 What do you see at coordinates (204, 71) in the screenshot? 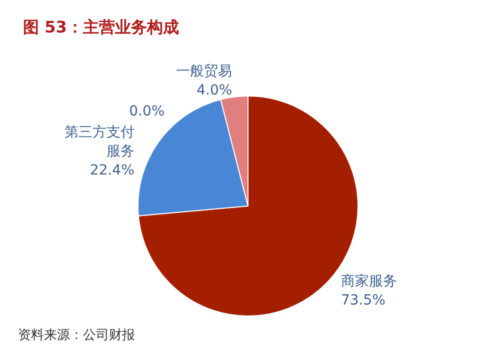
I see `slice-label: 一般贸易` at bounding box center [204, 71].